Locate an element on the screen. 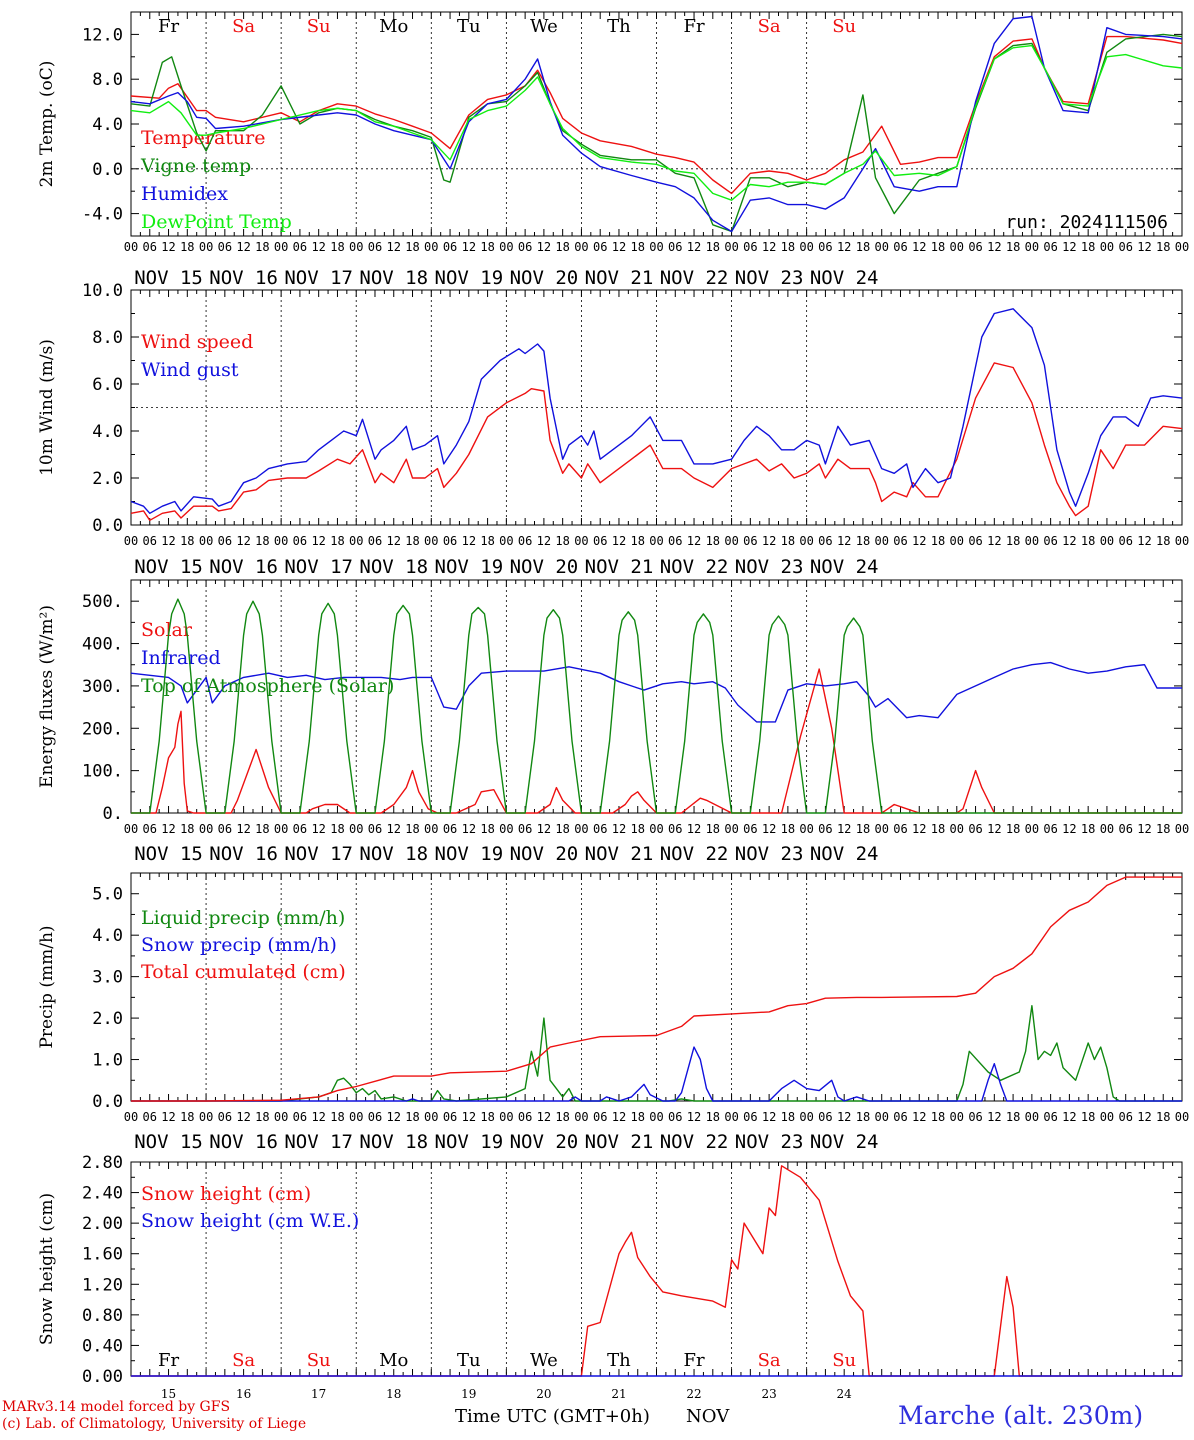 This screenshot has width=1194, height=1440. y-tick-label: 1.20 is located at coordinates (102, 1285).